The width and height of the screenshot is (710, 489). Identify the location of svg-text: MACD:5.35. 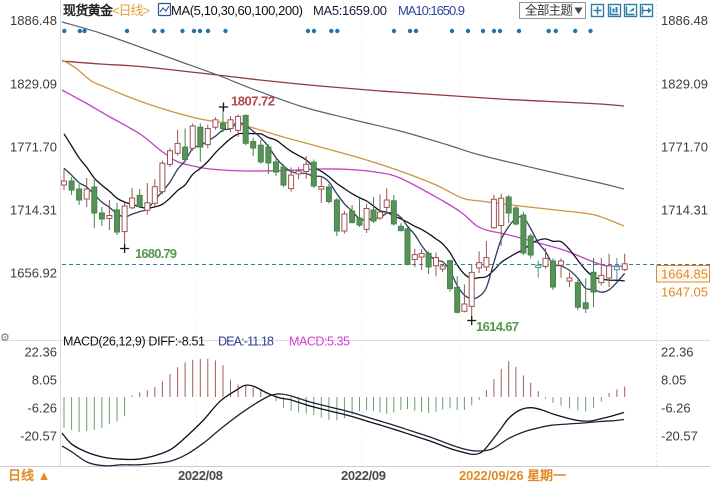
(319, 342).